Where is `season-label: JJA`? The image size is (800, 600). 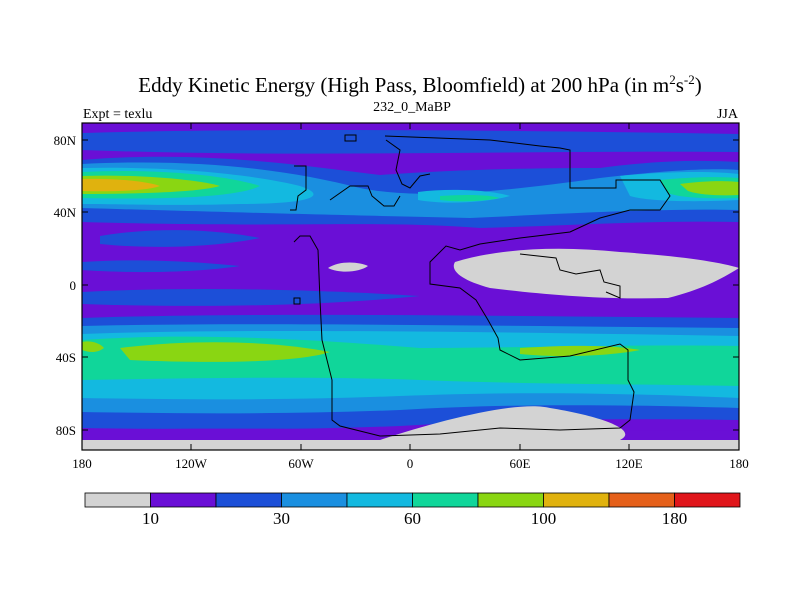
season-label: JJA is located at coordinates (728, 114).